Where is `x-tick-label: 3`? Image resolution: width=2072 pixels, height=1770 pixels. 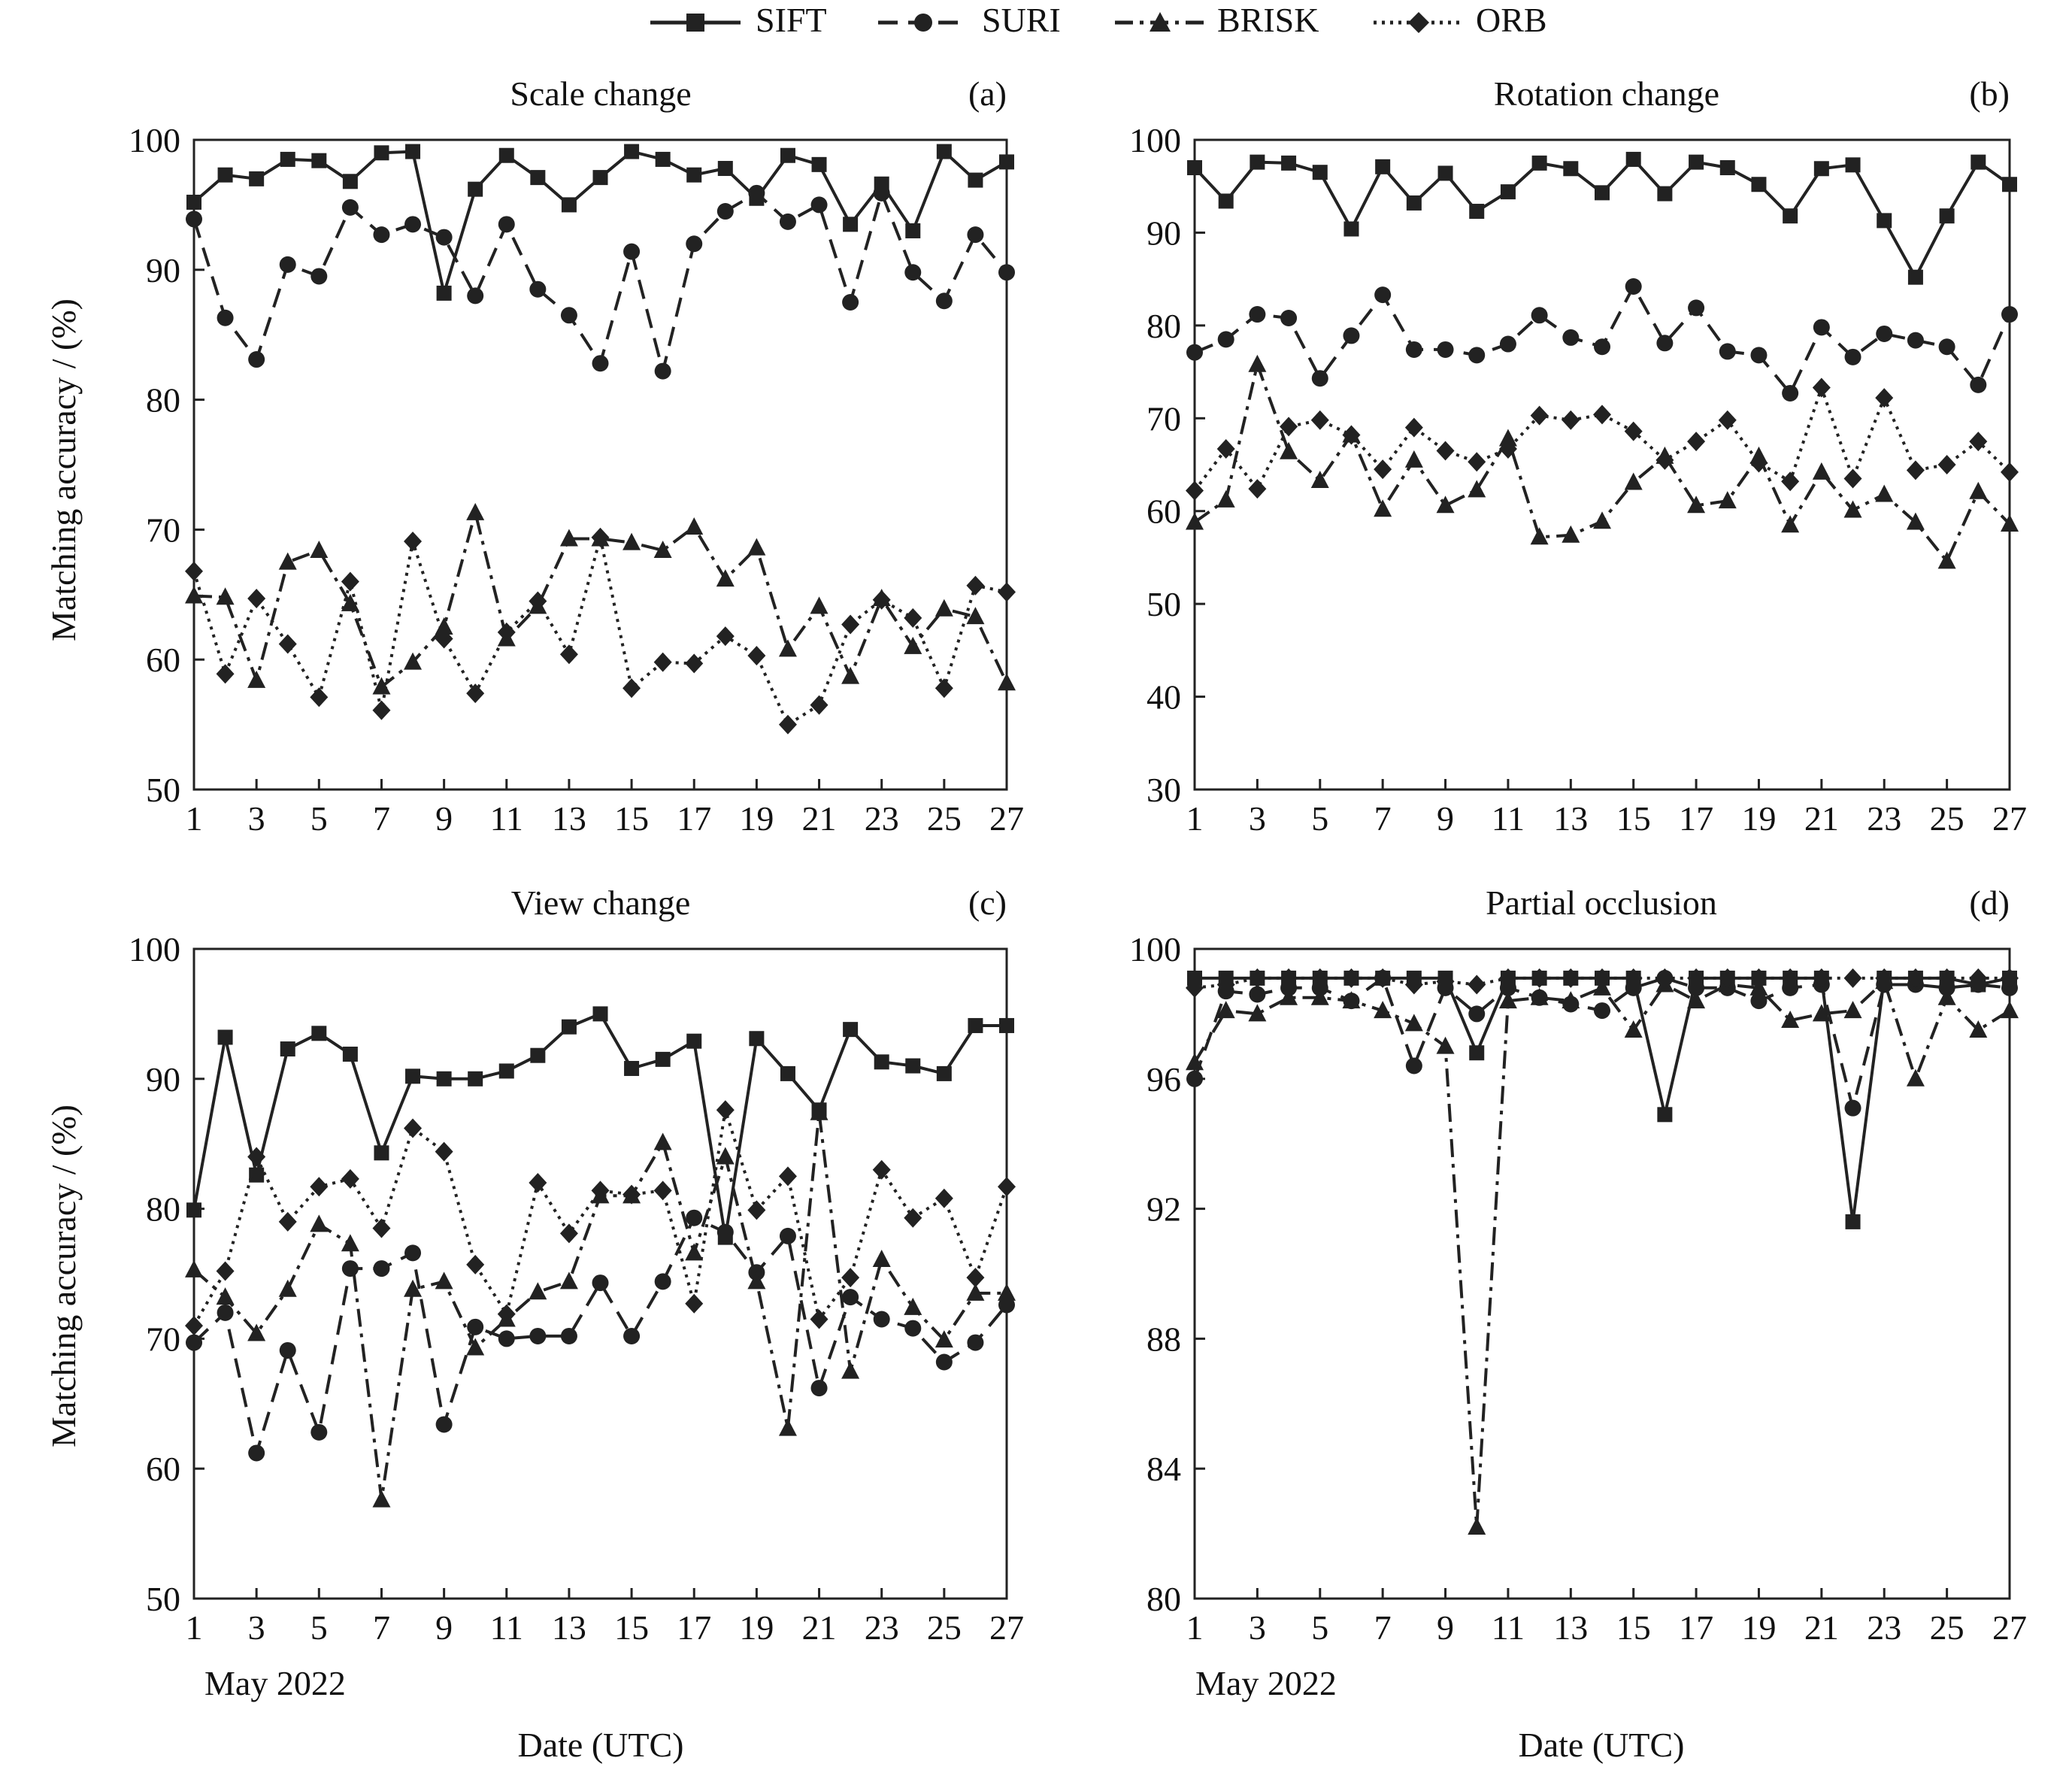
x-tick-label: 3 is located at coordinates (1257, 818).